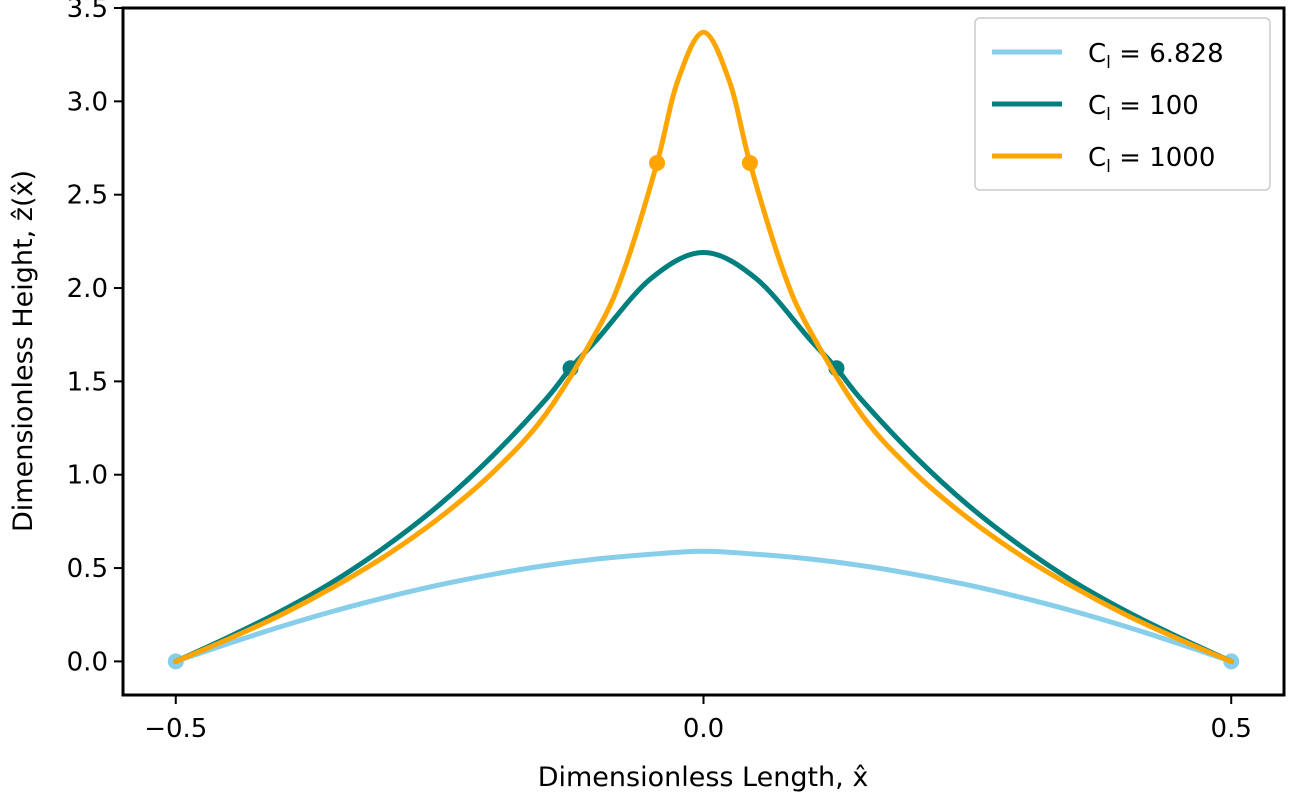 The width and height of the screenshot is (1289, 795). I want to click on y-tick-label: 2.5, so click(87, 196).